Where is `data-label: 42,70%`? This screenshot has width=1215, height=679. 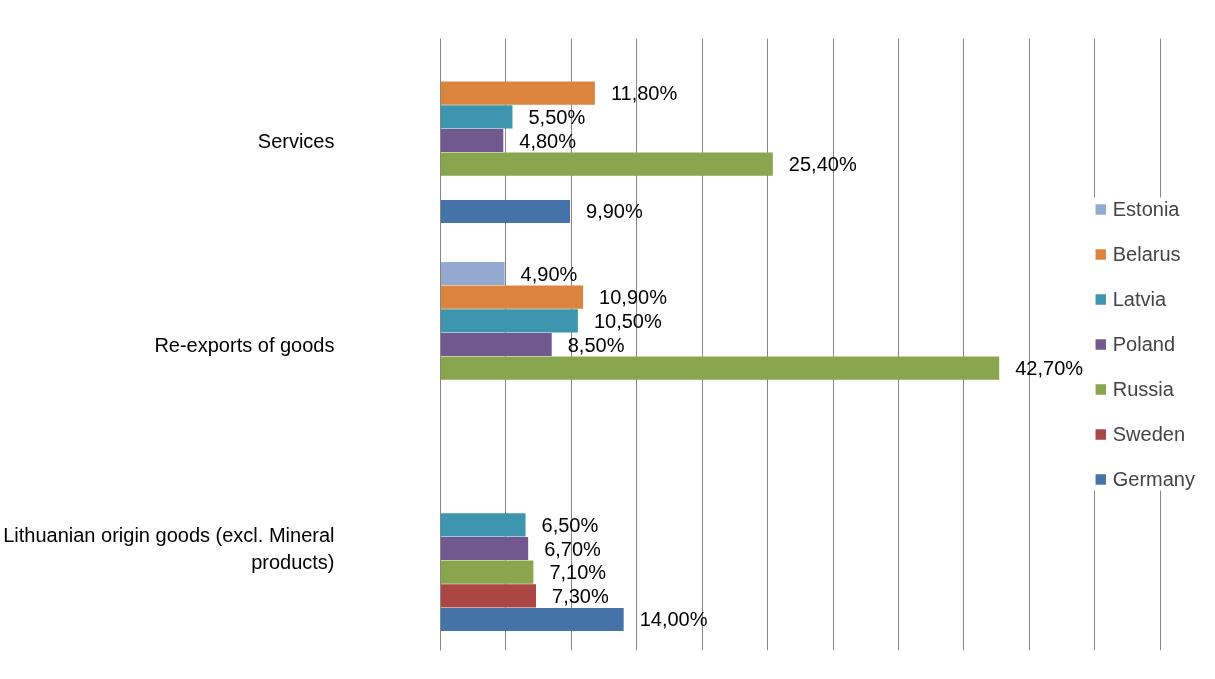 data-label: 42,70% is located at coordinates (1049, 368).